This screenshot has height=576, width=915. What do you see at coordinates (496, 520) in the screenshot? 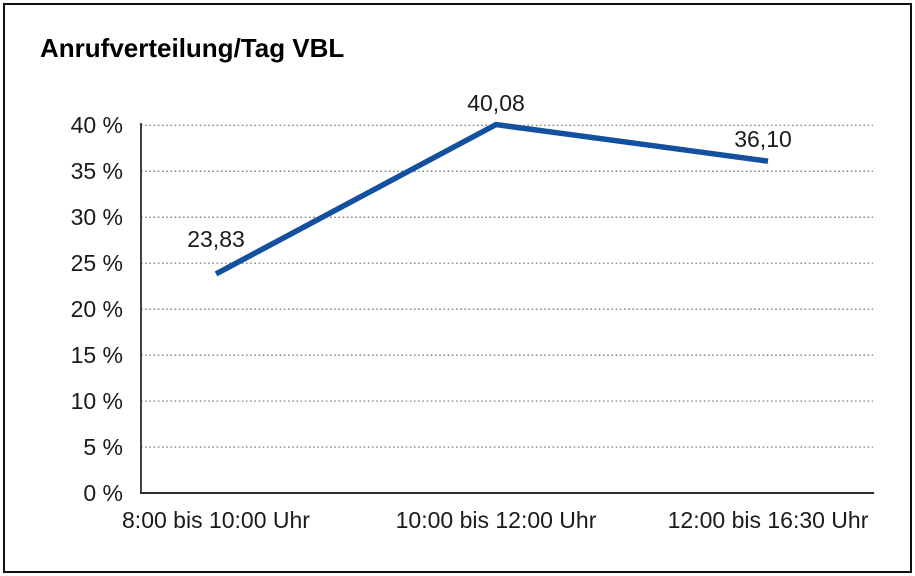
I see `x-category-label: 10:00 bis 12:00 Uhr` at bounding box center [496, 520].